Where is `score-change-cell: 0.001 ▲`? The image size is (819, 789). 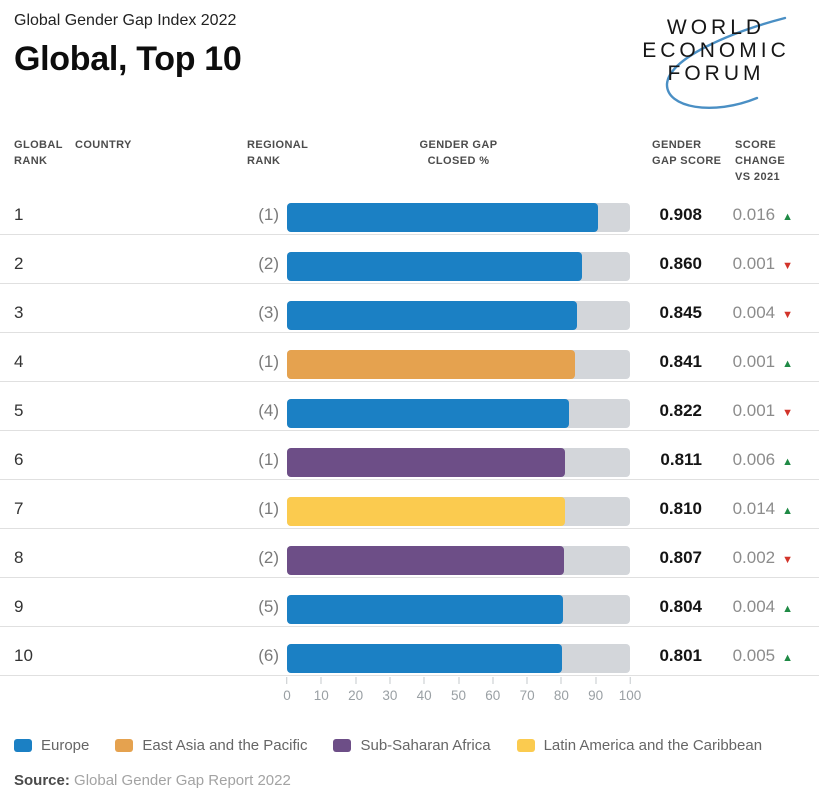
score-change-cell: 0.001 ▲ is located at coordinates (769, 366).